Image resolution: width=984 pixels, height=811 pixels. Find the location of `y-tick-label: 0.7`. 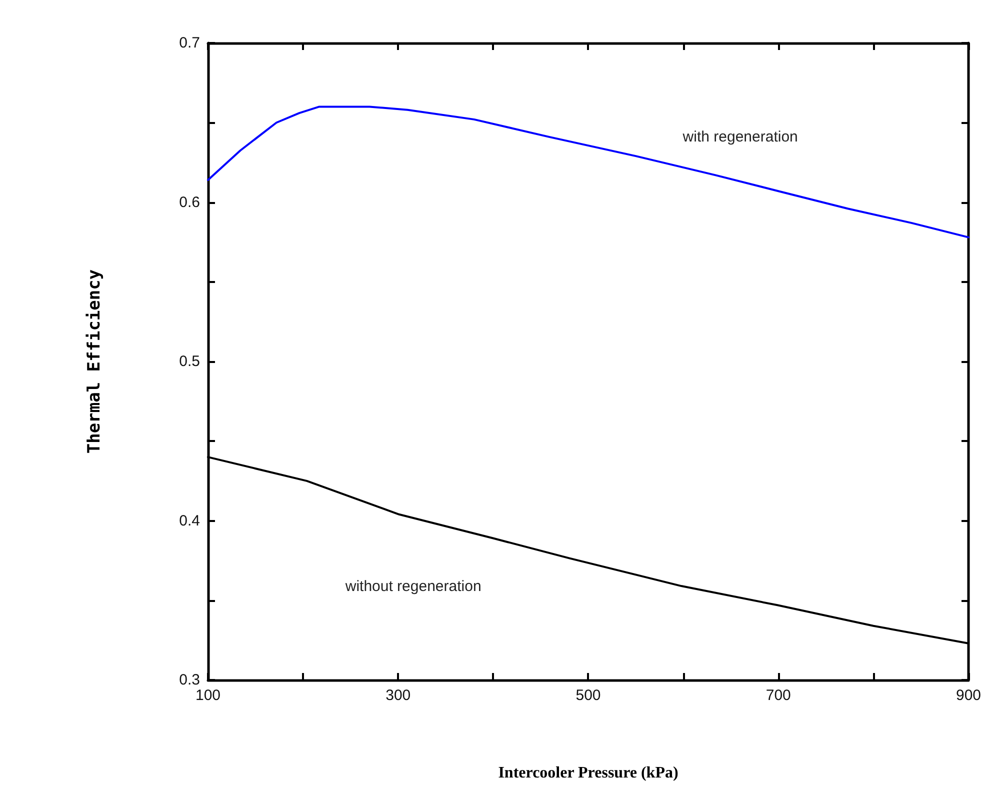

y-tick-label: 0.7 is located at coordinates (189, 43).